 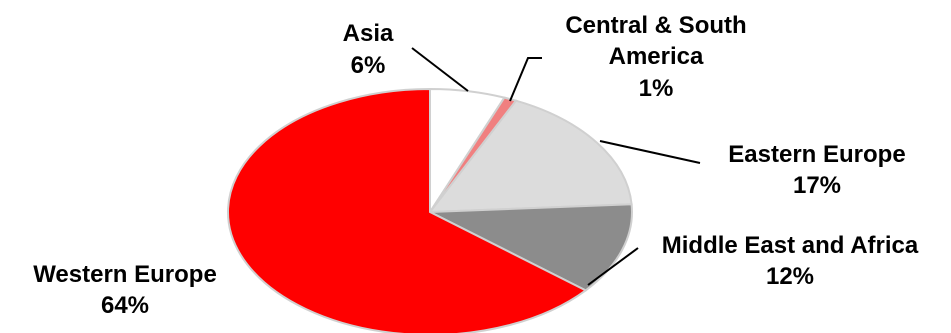 I want to click on slice-label-eastern-europe: Eastern Europe, so click(x=816, y=154).